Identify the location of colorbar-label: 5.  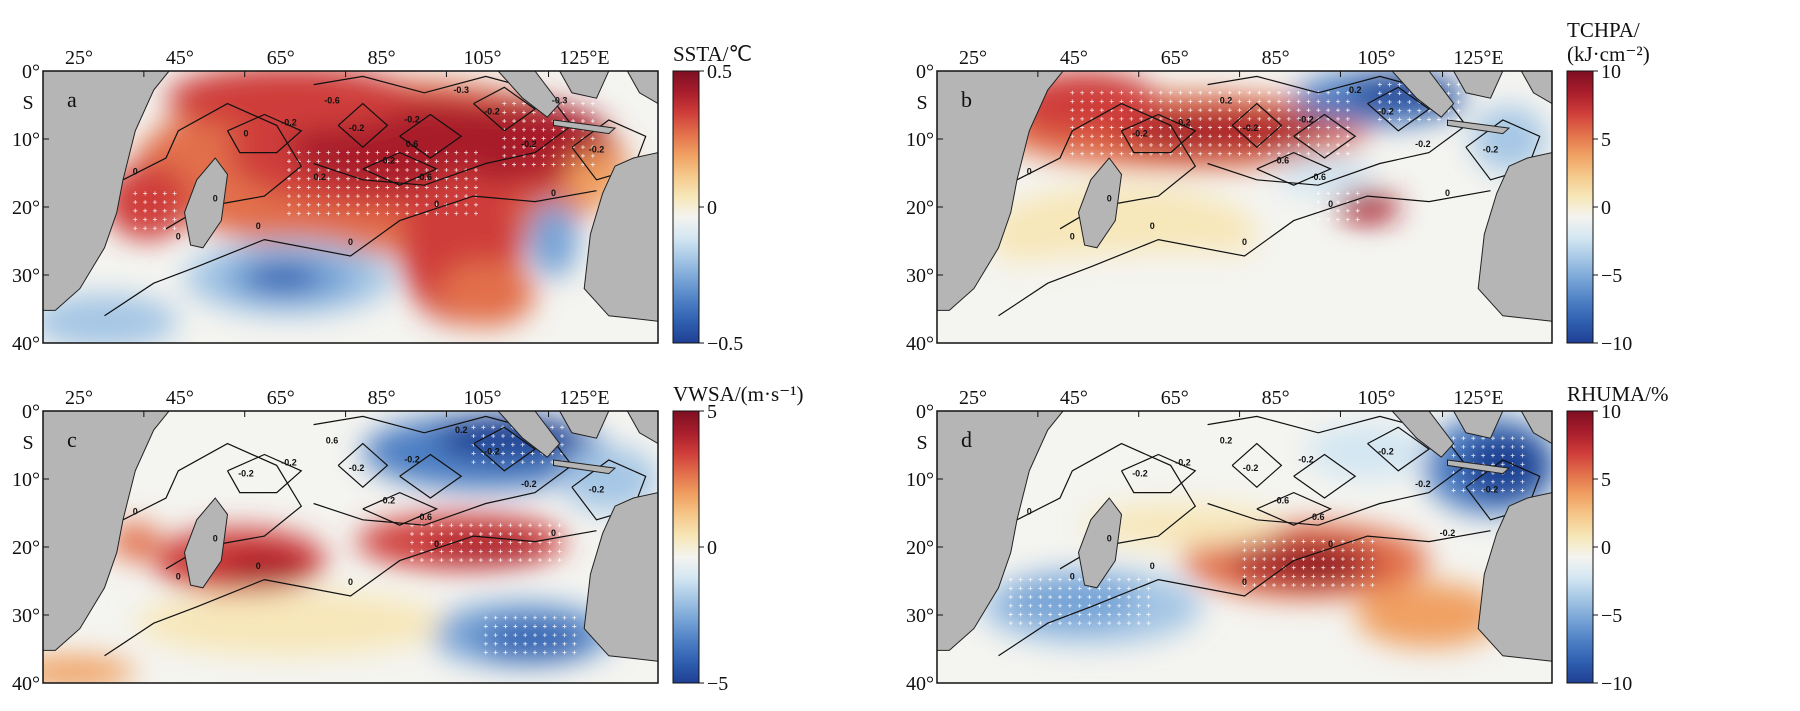
(1606, 480).